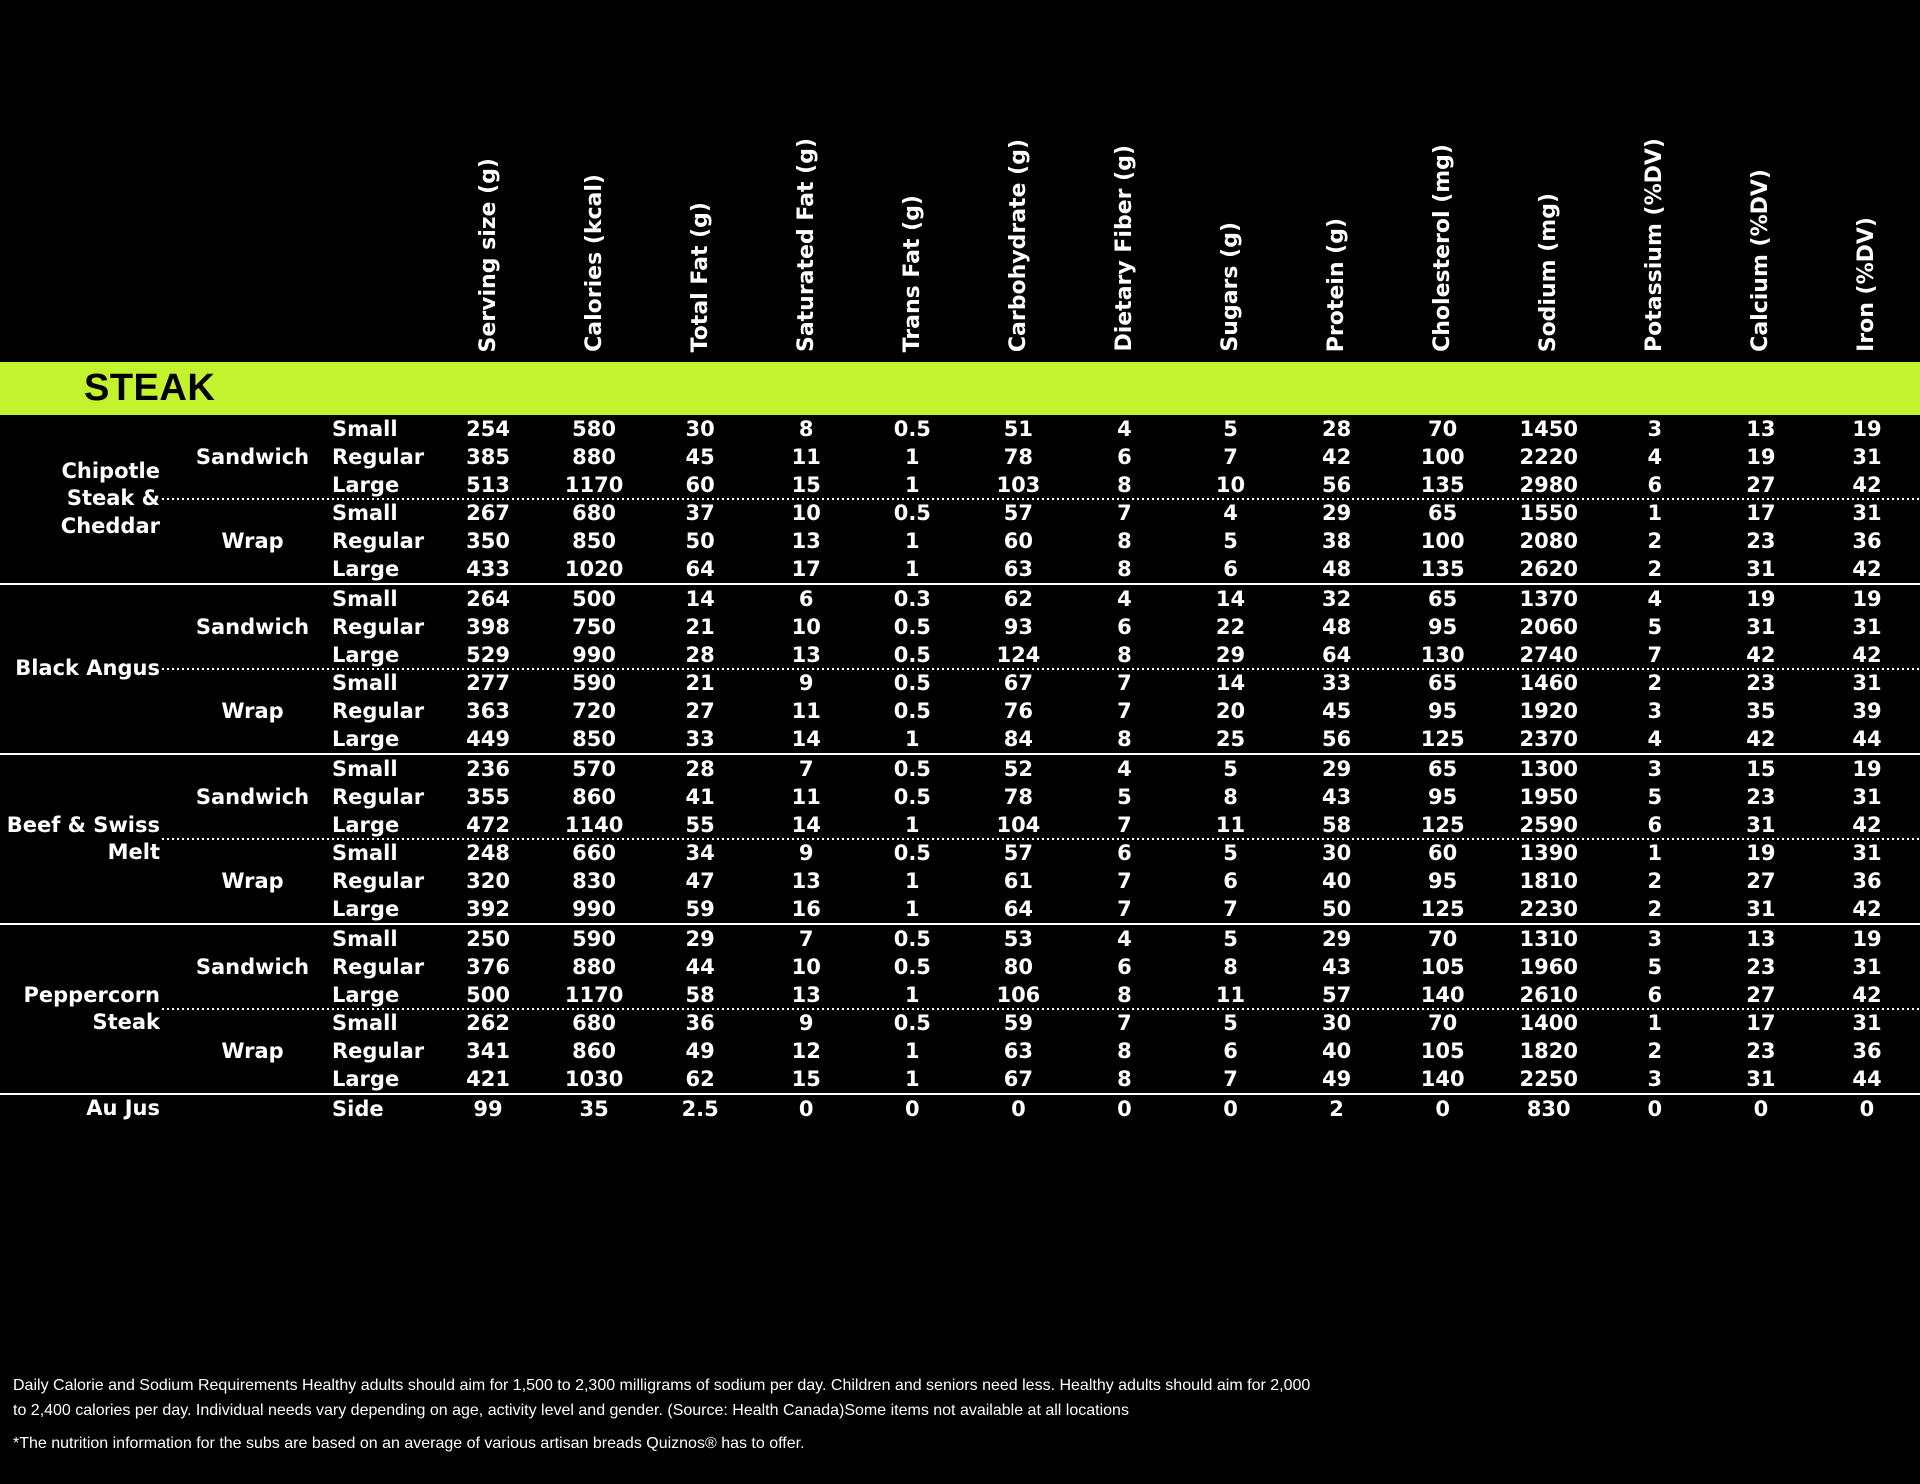 Image resolution: width=1920 pixels, height=1484 pixels. I want to click on item-name-text: Beef & Swiss Melt, so click(83, 838).